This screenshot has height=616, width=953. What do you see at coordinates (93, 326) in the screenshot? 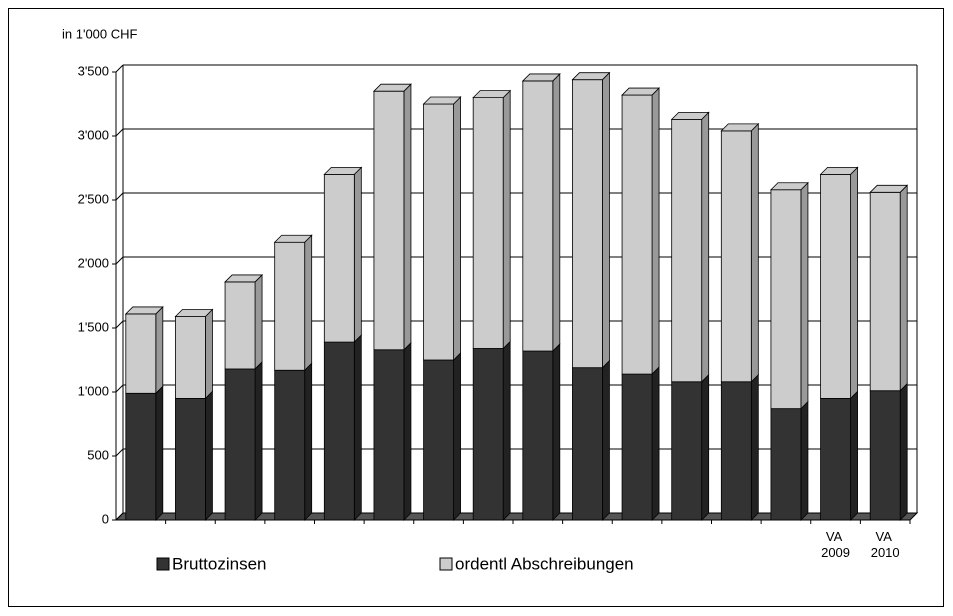
I see `y-tick-label: 1'500` at bounding box center [93, 326].